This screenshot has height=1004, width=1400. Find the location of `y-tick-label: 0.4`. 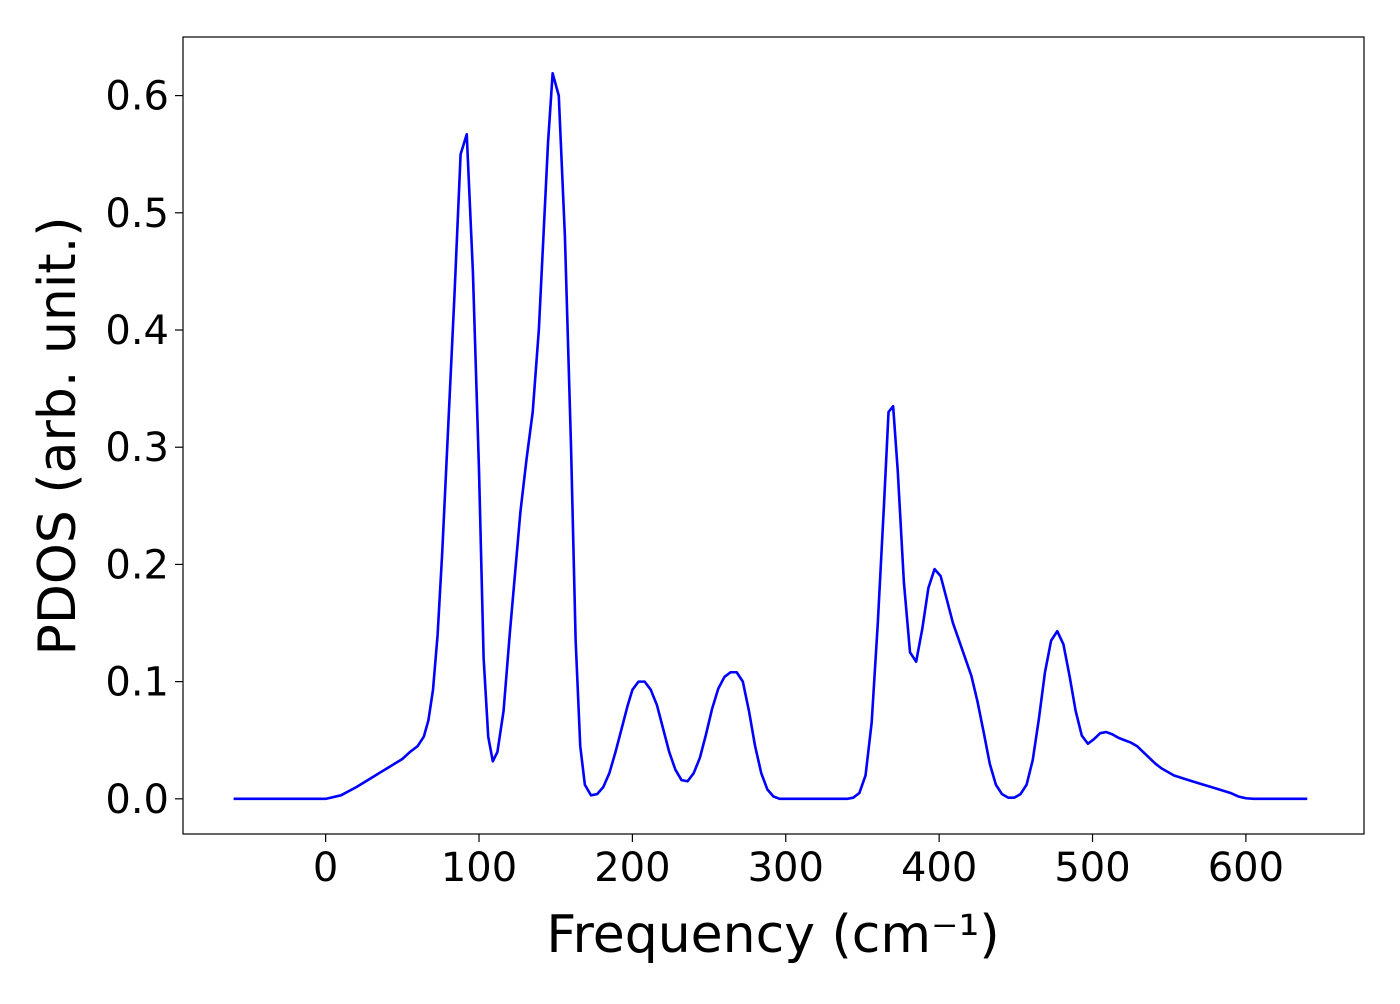

y-tick-label: 0.4 is located at coordinates (137, 331).